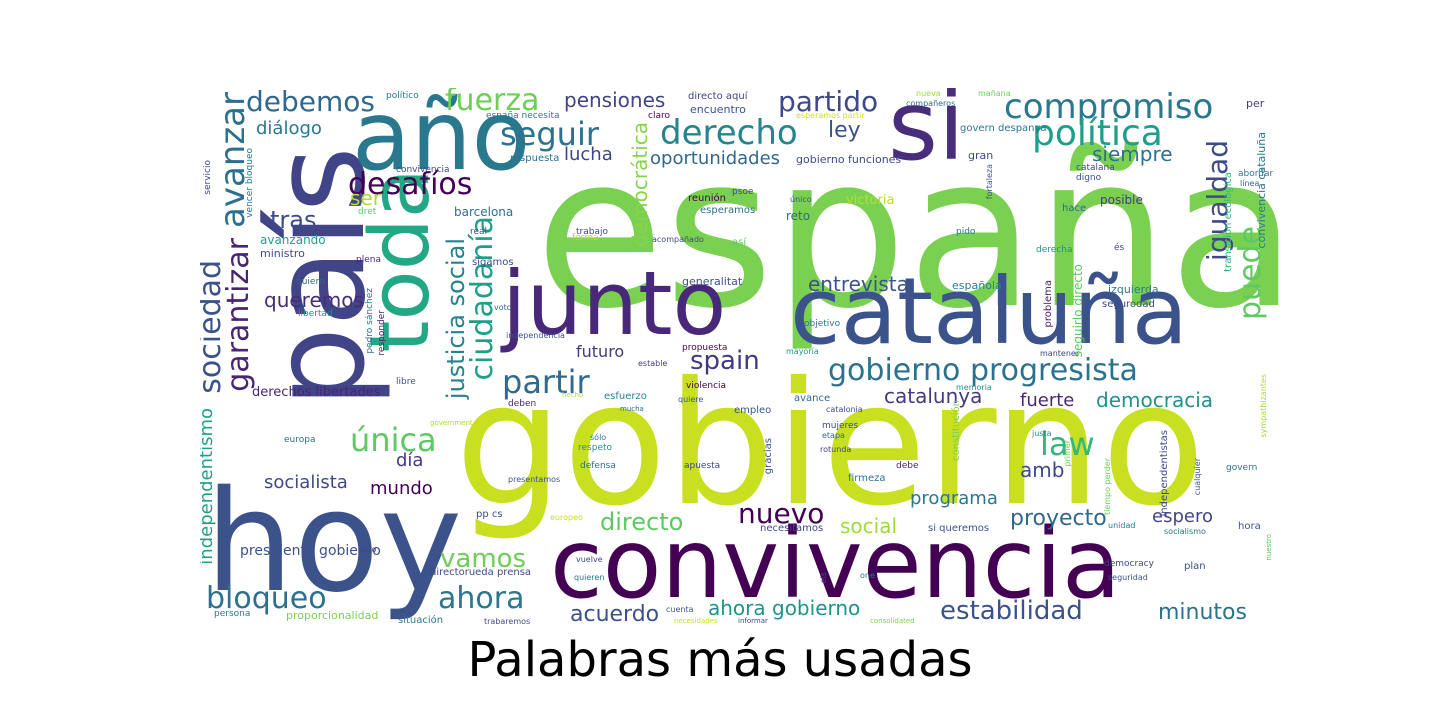 The width and height of the screenshot is (1440, 720). What do you see at coordinates (768, 456) in the screenshot?
I see `word-gracias: gracias` at bounding box center [768, 456].